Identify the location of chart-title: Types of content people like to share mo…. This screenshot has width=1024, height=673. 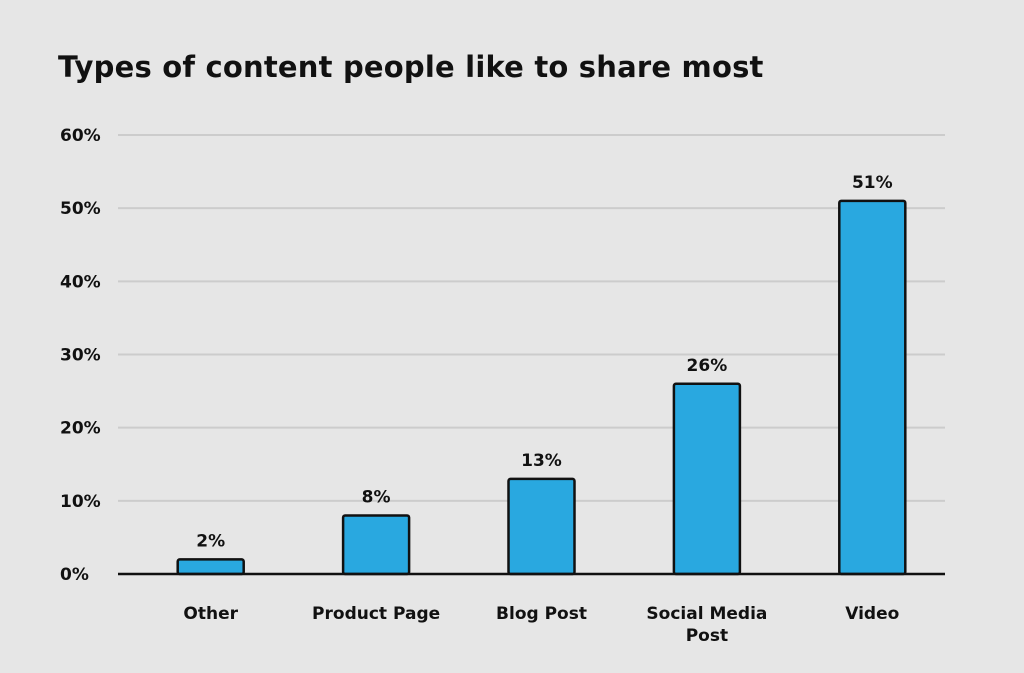
(411, 67).